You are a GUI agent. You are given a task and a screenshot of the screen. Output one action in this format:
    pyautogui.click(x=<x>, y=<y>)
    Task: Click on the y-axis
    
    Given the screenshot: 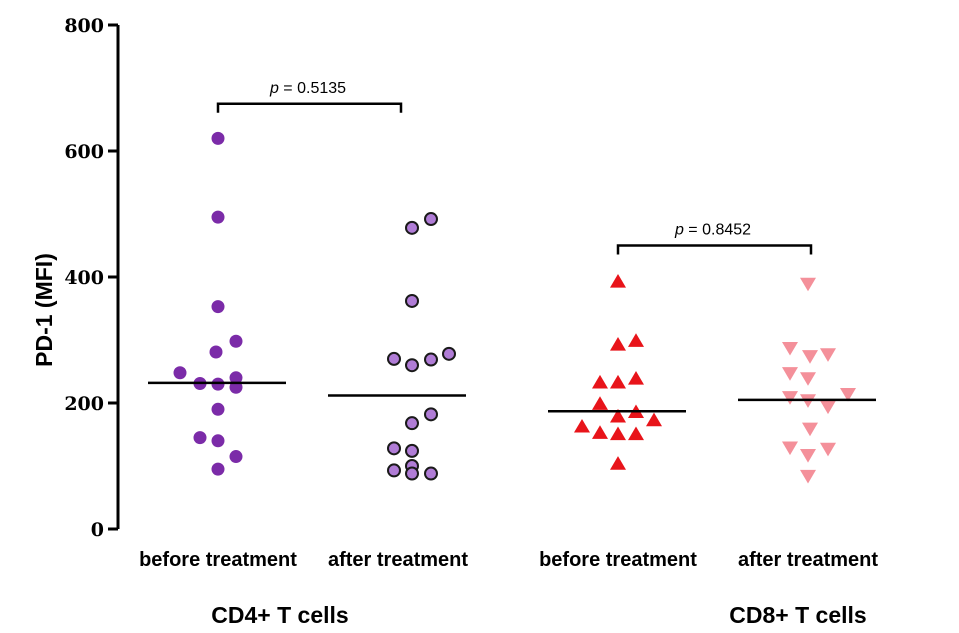 What is the action you would take?
    pyautogui.click(x=114, y=277)
    